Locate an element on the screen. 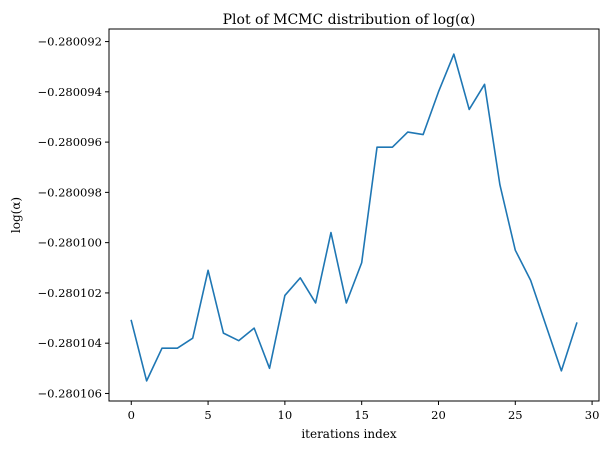  y-tick-label: −0.280100 is located at coordinates (69, 243).